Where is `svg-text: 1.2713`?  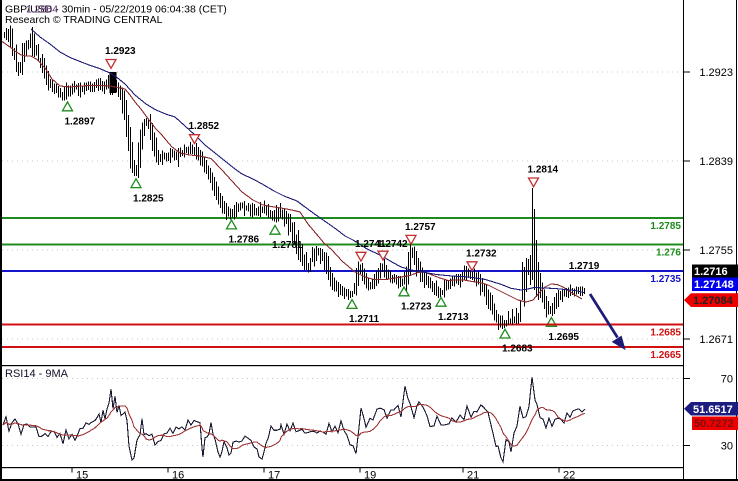
svg-text: 1.2713 is located at coordinates (453, 317).